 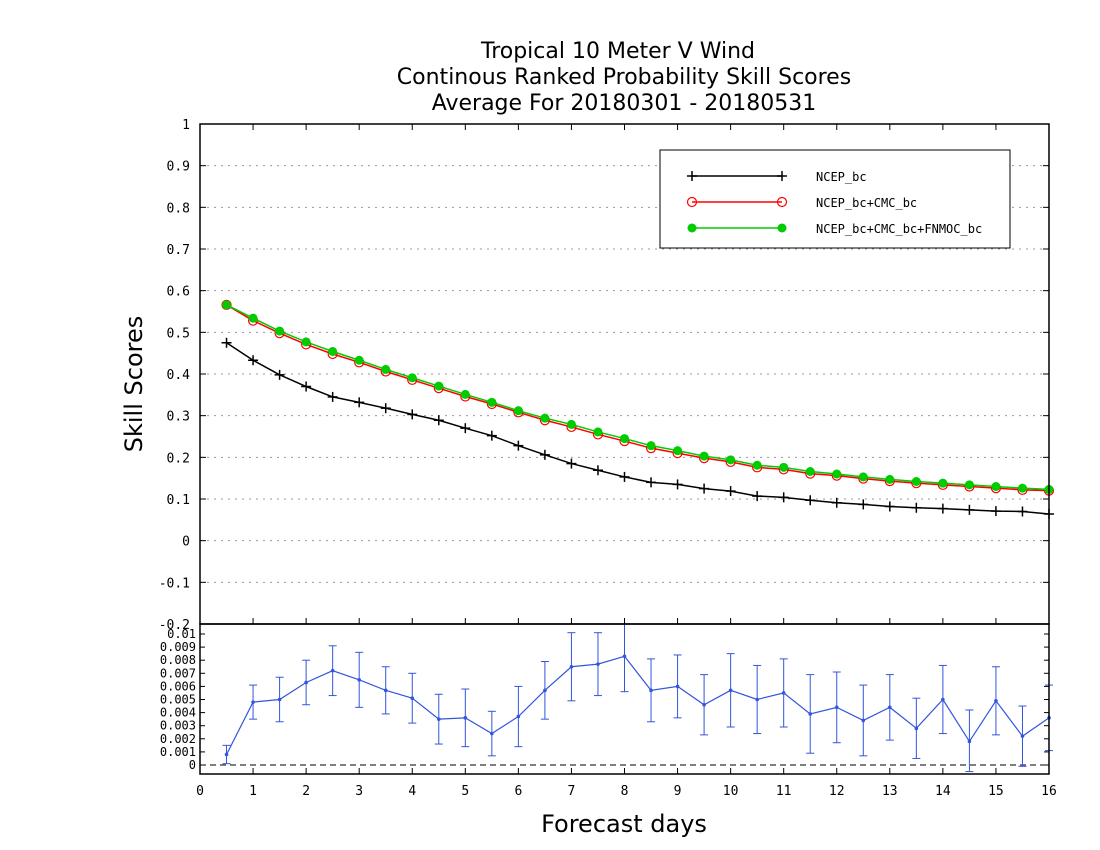 What do you see at coordinates (678, 791) in the screenshot?
I see `x-tick-label: 9` at bounding box center [678, 791].